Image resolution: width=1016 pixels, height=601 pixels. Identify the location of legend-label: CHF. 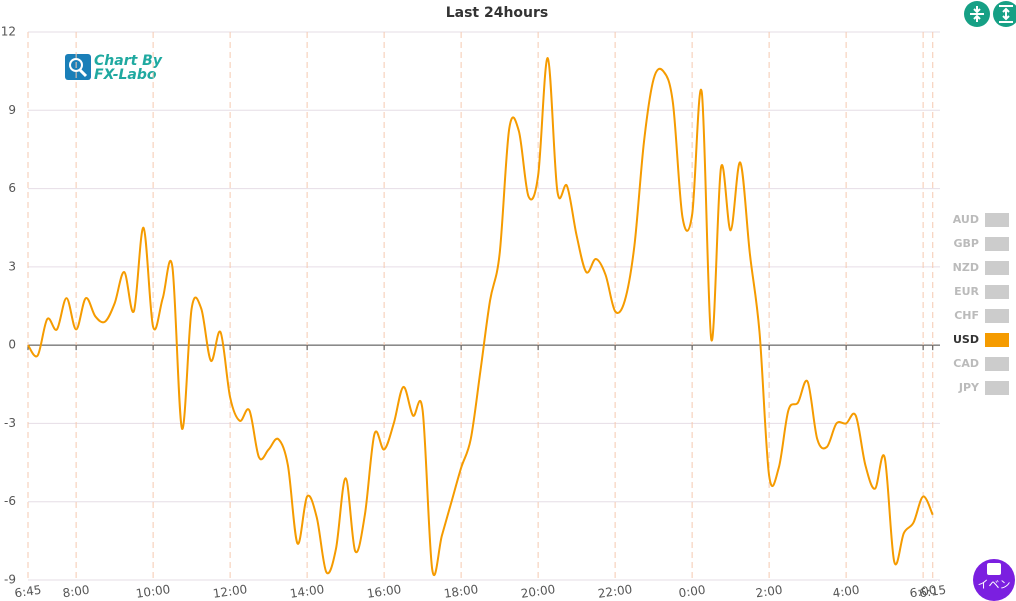
(966, 315).